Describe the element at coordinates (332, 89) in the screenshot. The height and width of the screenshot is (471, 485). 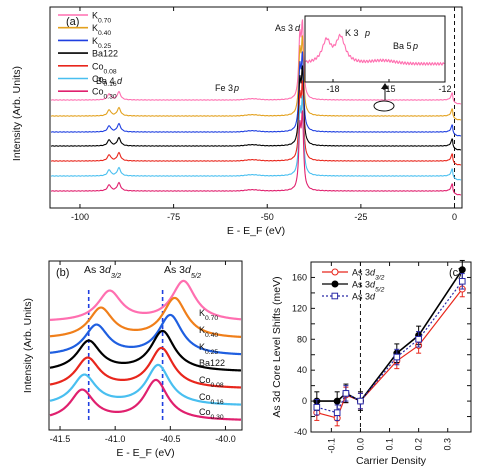
I see `inset-x-tick-label: -18` at that location.